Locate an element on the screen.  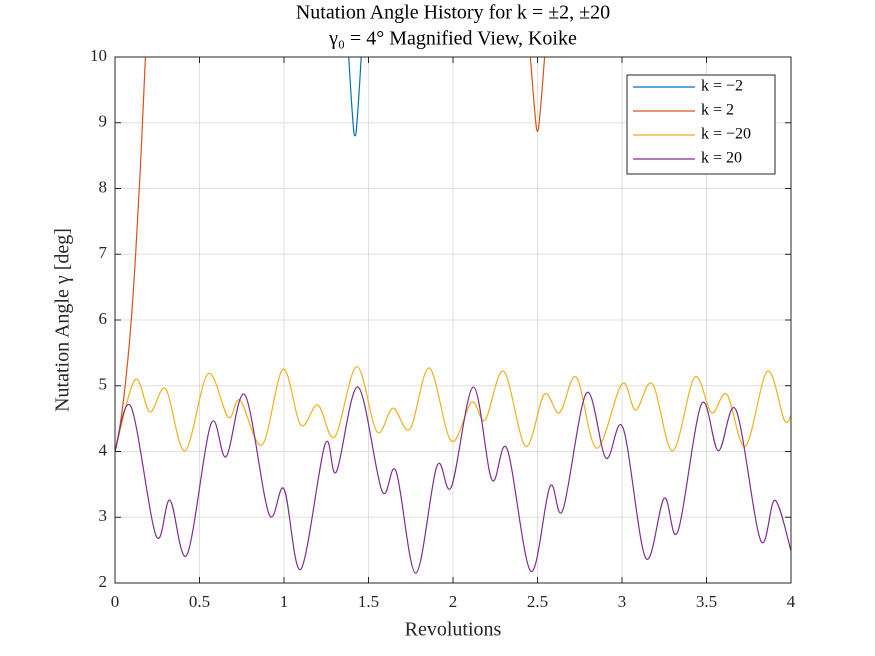
y-tick-label: 8 is located at coordinates (103, 186).